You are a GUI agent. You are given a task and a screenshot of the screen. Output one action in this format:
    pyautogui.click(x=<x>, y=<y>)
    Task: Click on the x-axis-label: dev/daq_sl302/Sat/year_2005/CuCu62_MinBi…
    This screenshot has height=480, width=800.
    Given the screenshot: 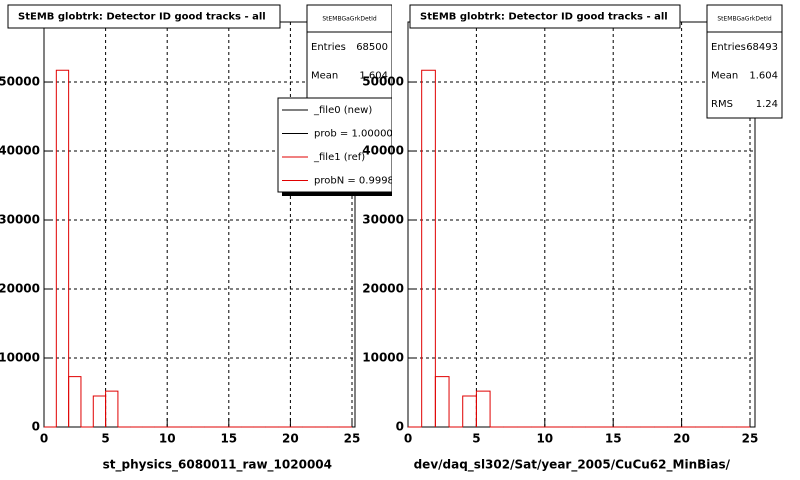 What is the action you would take?
    pyautogui.click(x=572, y=465)
    